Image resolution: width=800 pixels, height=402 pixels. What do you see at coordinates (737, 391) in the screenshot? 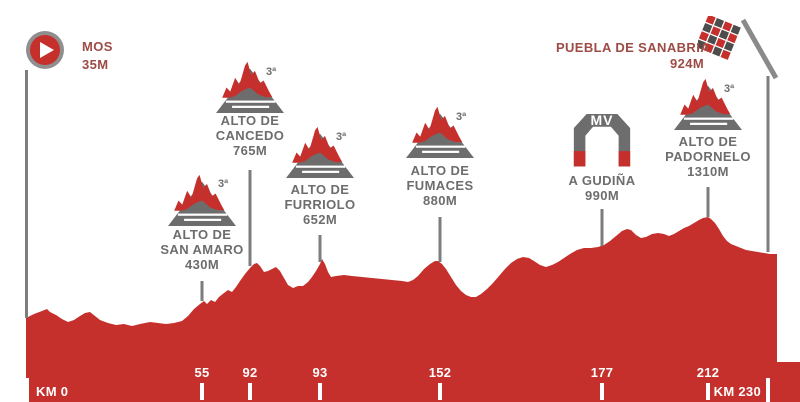
I see `km-end-label: KM 230` at bounding box center [737, 391].